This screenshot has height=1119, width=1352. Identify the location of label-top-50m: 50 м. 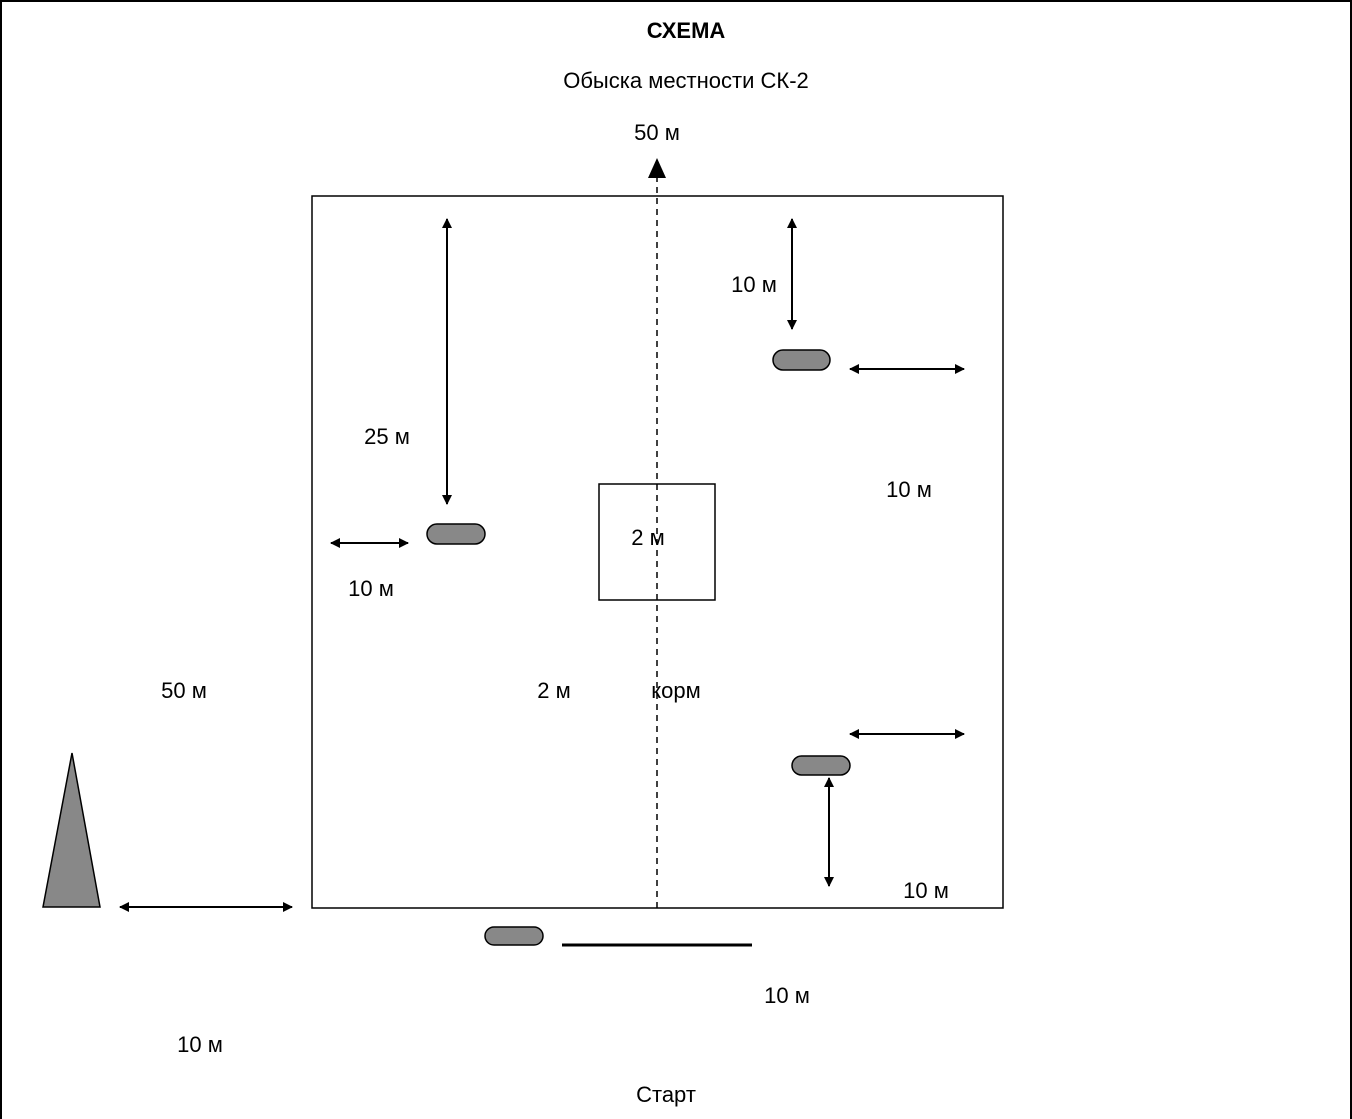
(657, 132).